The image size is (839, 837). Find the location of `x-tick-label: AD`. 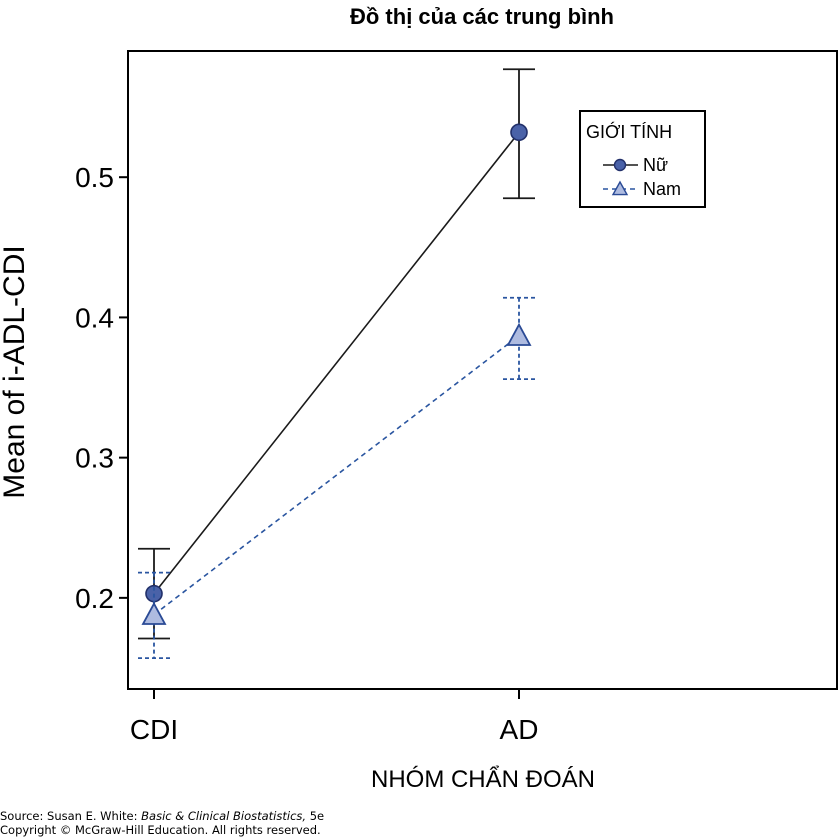

x-tick-label: AD is located at coordinates (519, 729).